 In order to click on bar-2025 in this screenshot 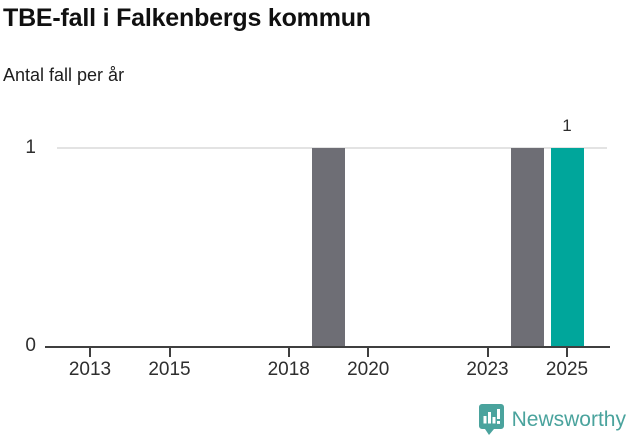, I will do `click(567, 247)`.